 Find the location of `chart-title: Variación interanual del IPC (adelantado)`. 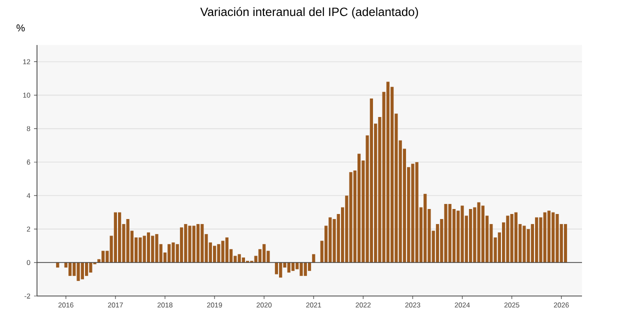

chart-title: Variación interanual del IPC (adelantado) is located at coordinates (309, 12).